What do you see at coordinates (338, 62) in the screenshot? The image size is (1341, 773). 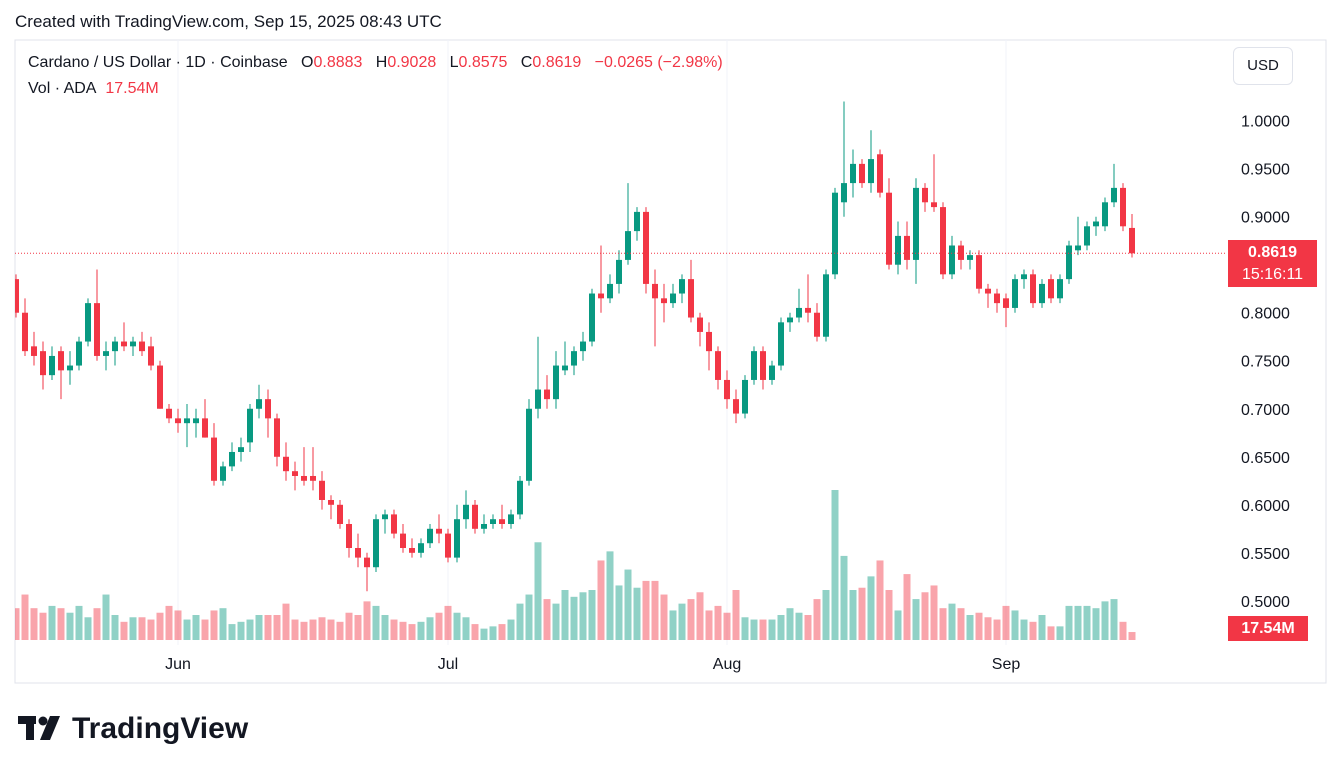 I see `ohlc-value: 0.8883` at bounding box center [338, 62].